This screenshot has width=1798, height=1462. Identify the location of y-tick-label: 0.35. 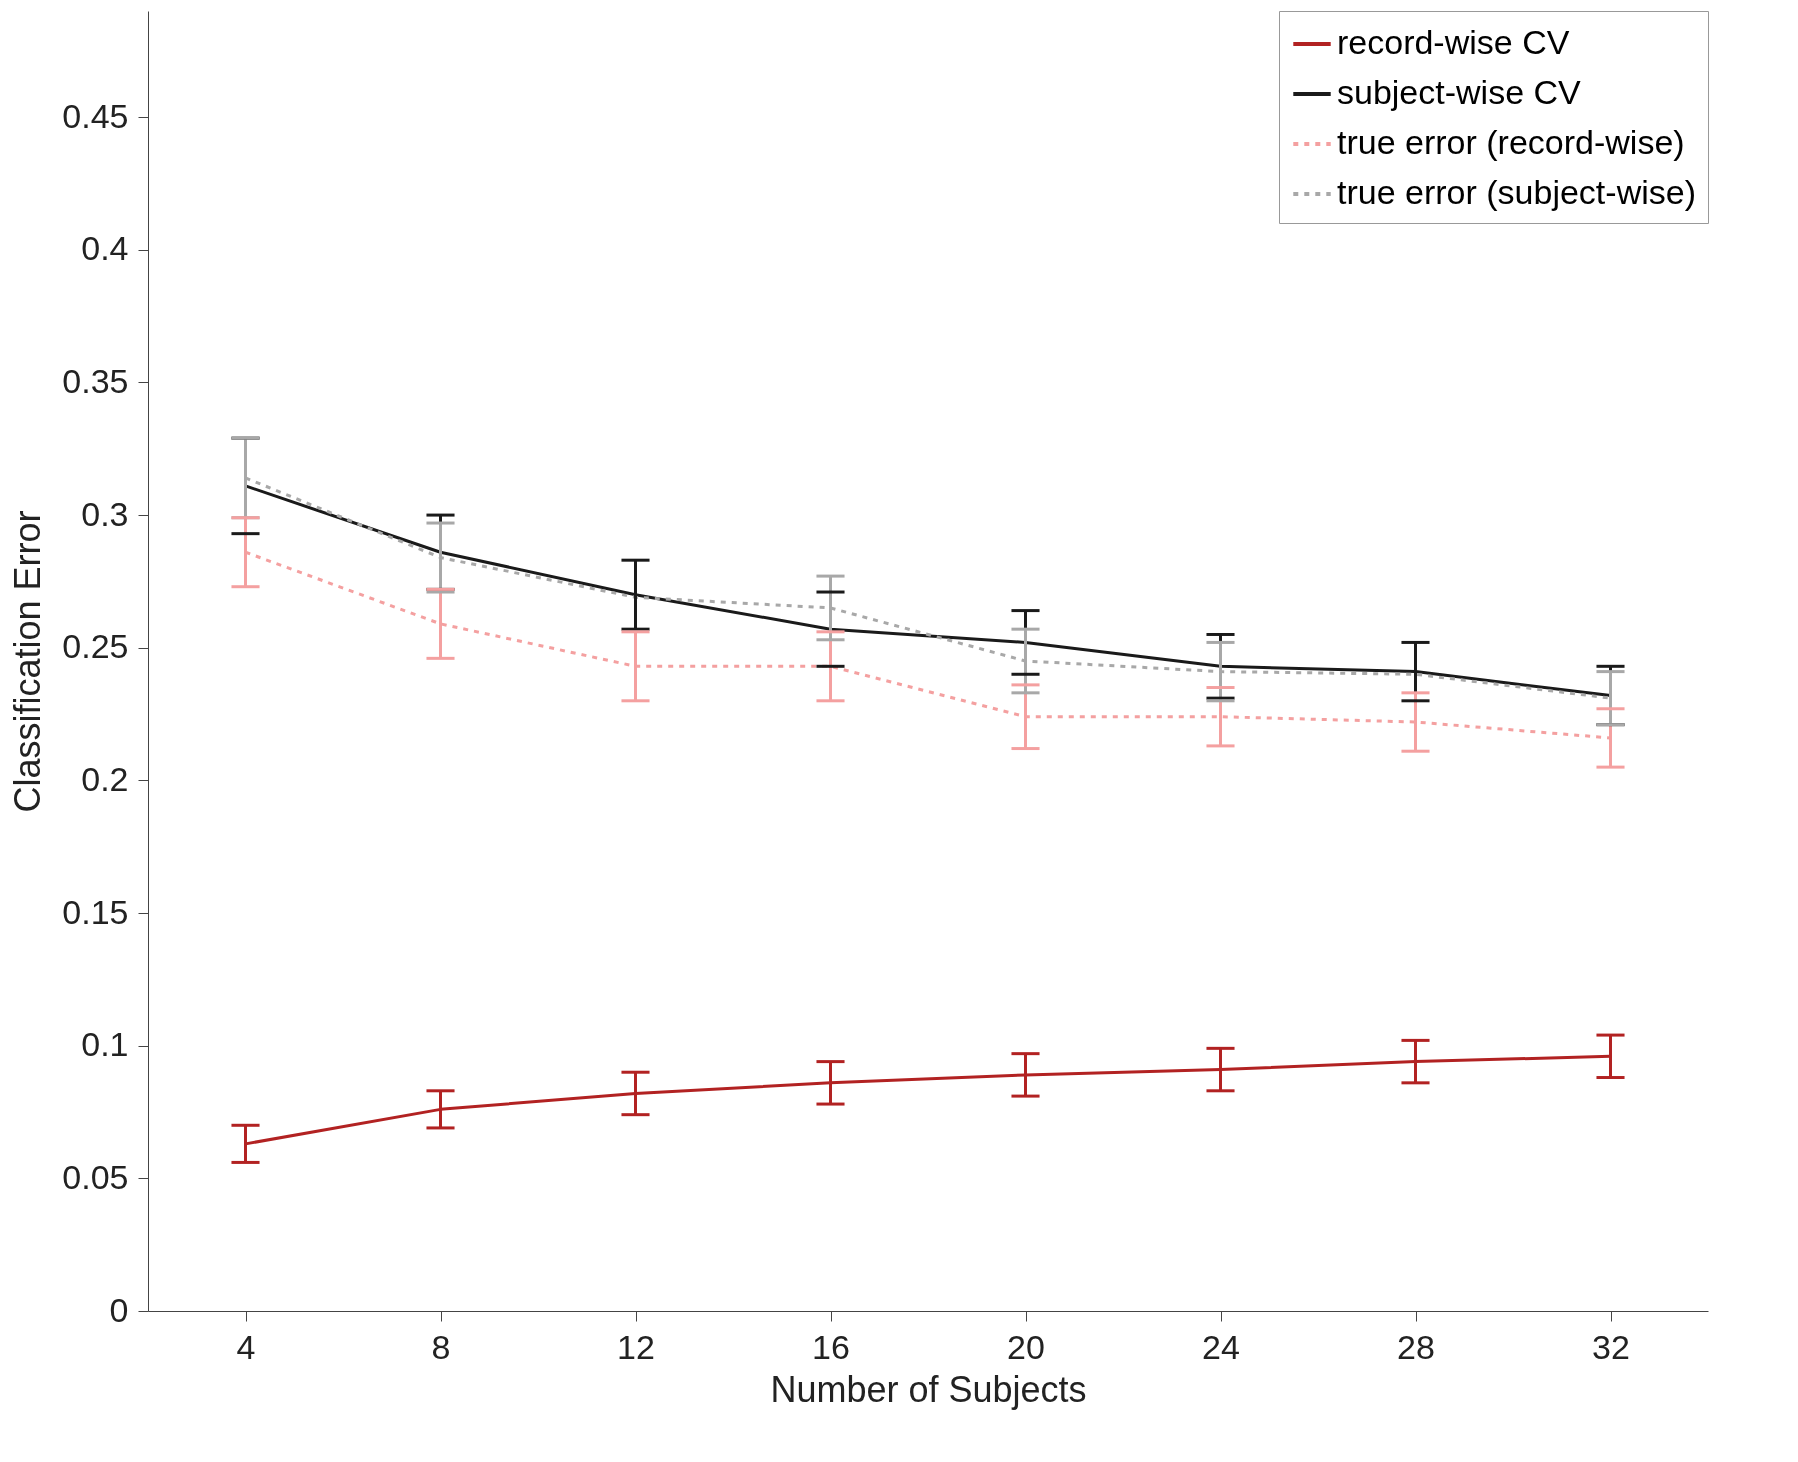
(95, 380).